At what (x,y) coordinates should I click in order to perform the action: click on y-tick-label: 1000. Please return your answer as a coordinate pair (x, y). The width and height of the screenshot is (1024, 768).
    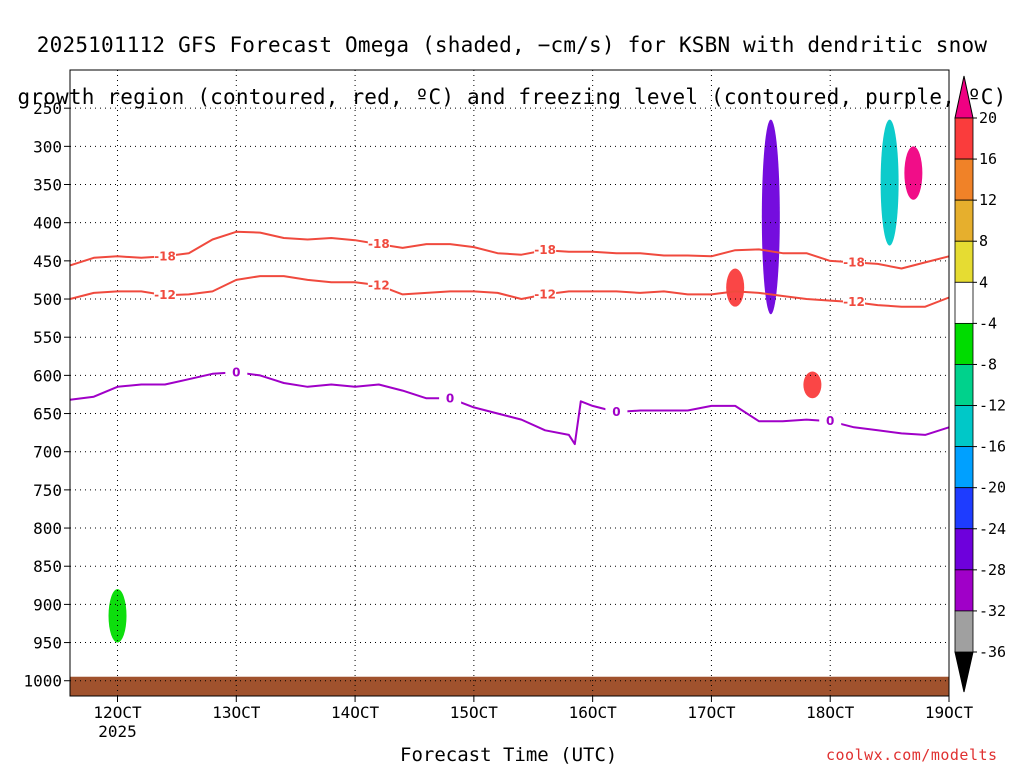
    Looking at the image, I should click on (42, 681).